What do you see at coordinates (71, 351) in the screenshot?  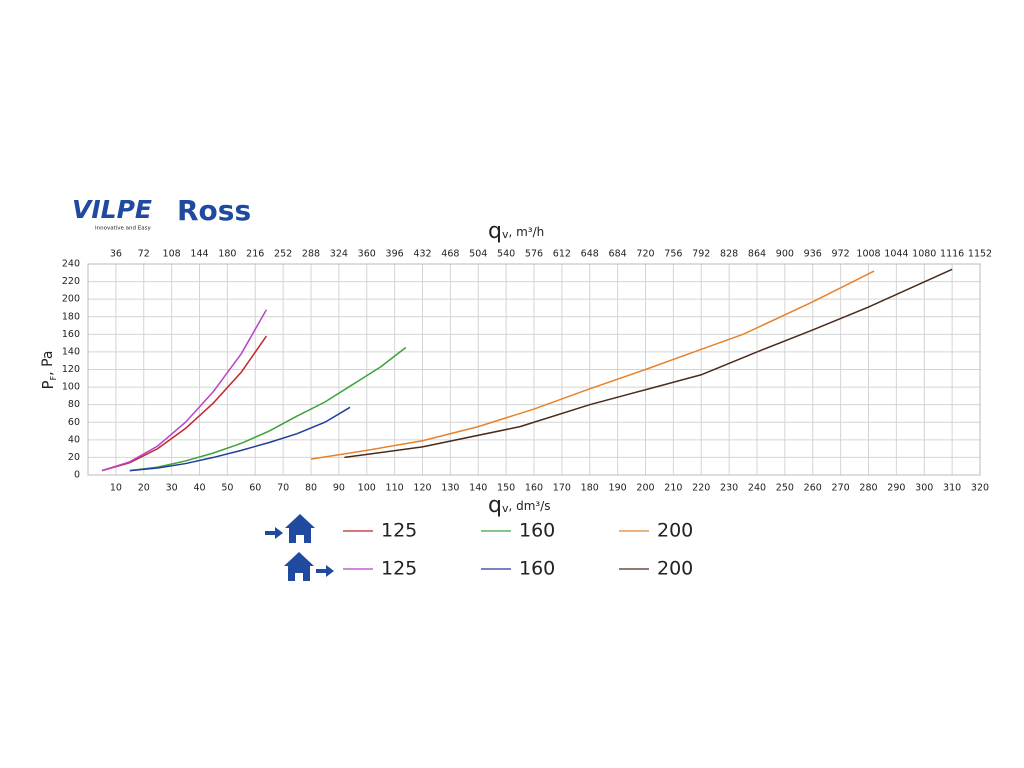 I see `y-tick-label: 140` at bounding box center [71, 351].